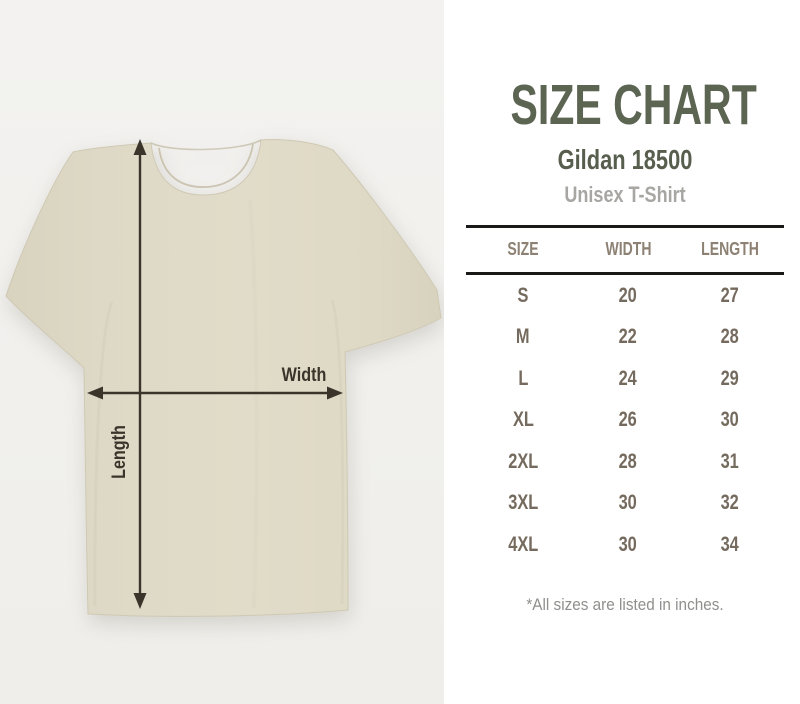 The height and width of the screenshot is (704, 800). I want to click on length-arrow, so click(140, 374).